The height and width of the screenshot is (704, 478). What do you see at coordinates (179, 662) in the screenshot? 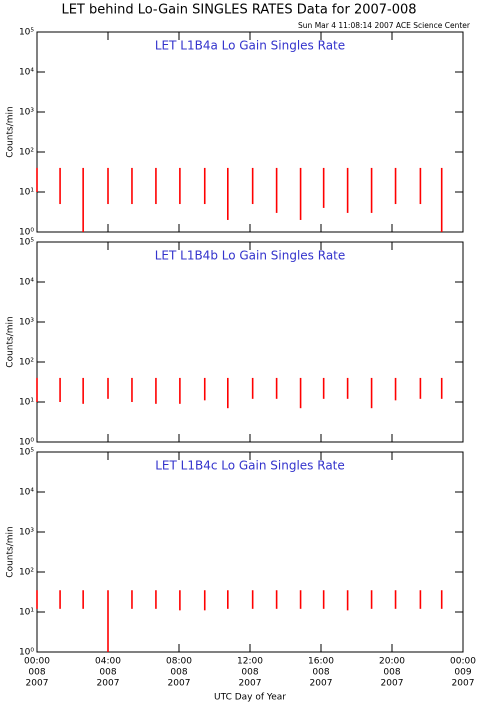
I see `x-tick-label: 08:00` at bounding box center [179, 662].